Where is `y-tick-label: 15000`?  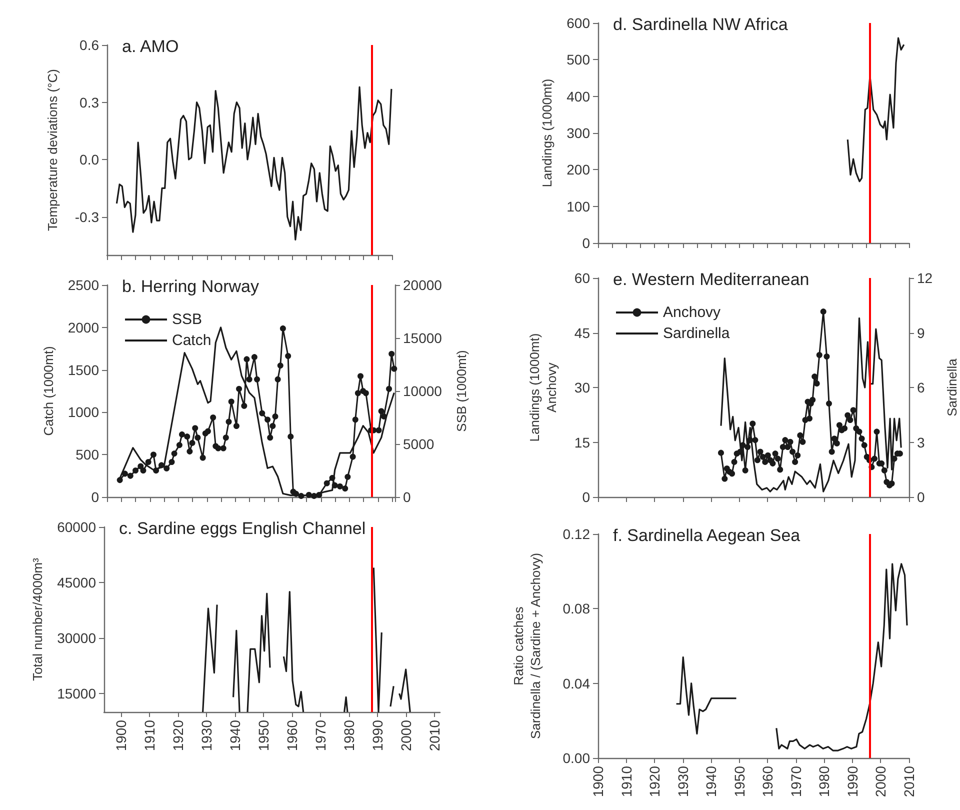 y-tick-label: 15000 is located at coordinates (76, 694).